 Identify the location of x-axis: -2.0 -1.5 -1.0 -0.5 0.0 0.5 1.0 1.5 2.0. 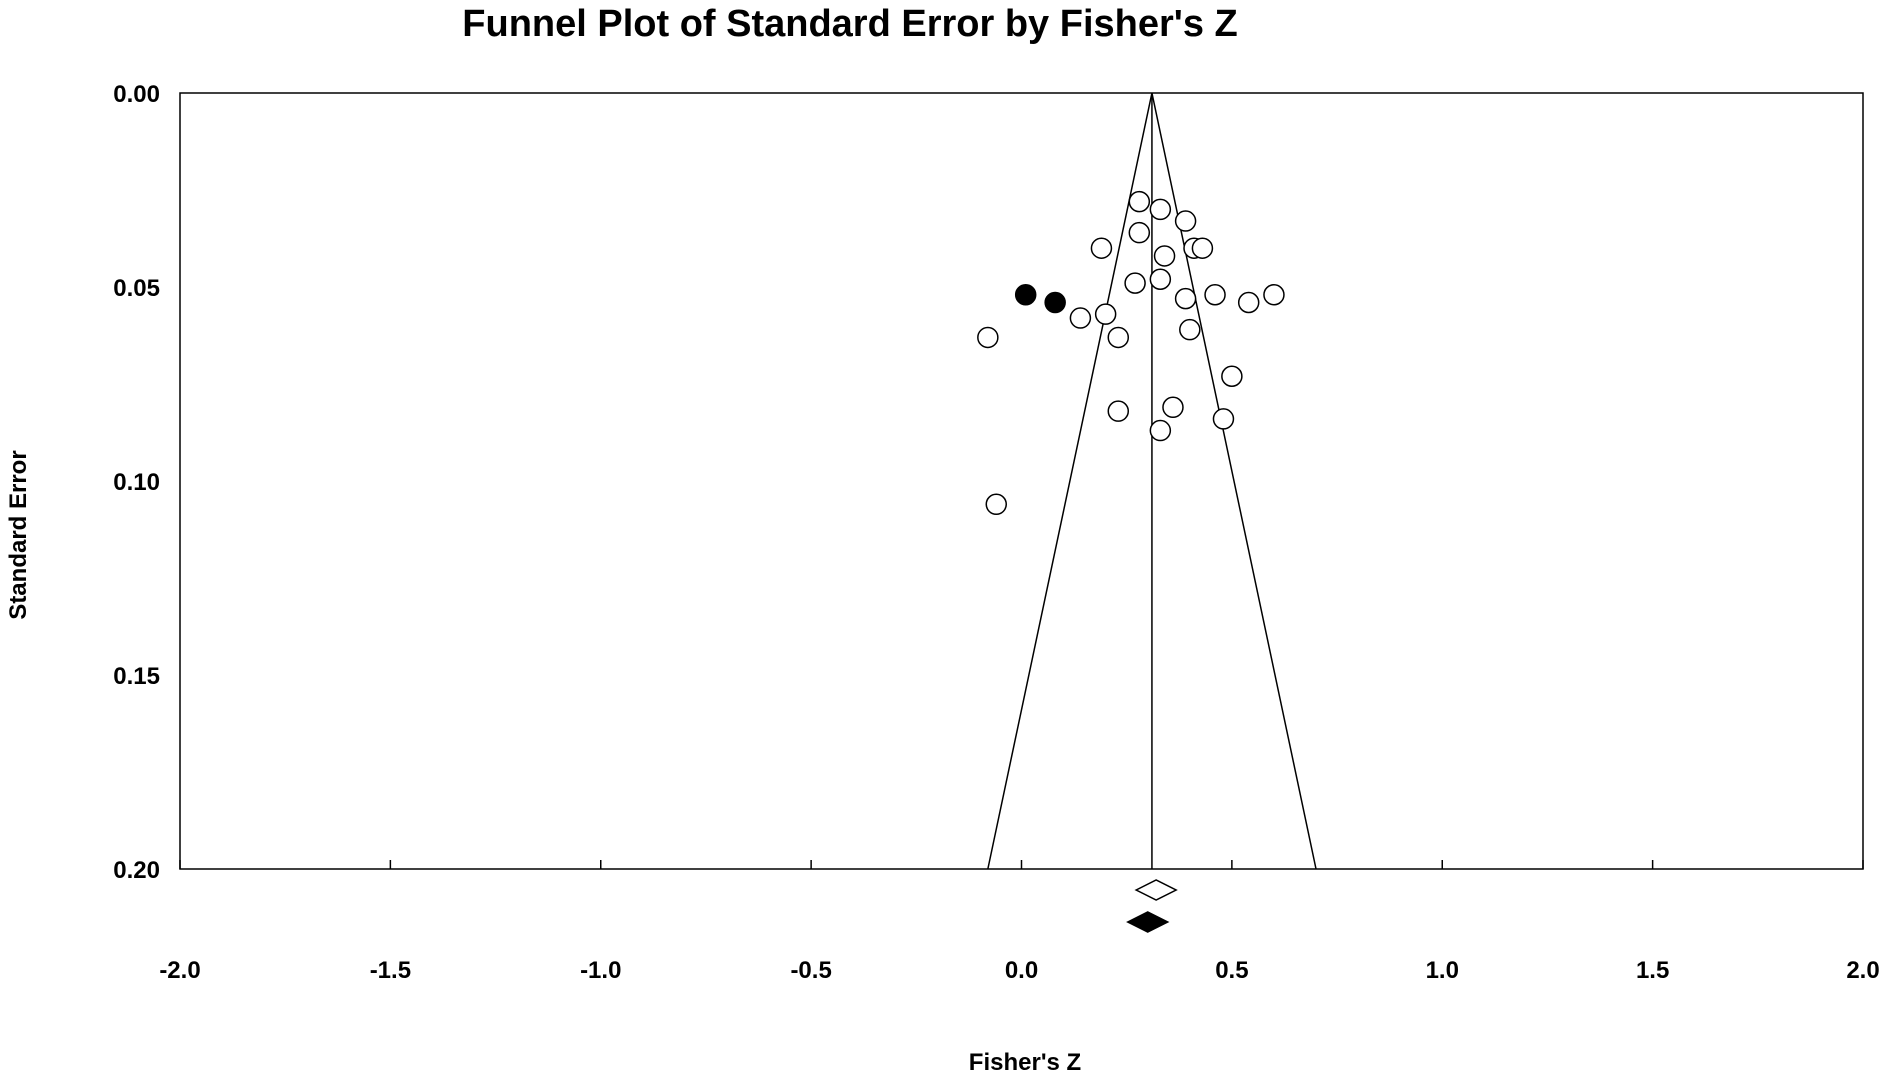
(1019, 922).